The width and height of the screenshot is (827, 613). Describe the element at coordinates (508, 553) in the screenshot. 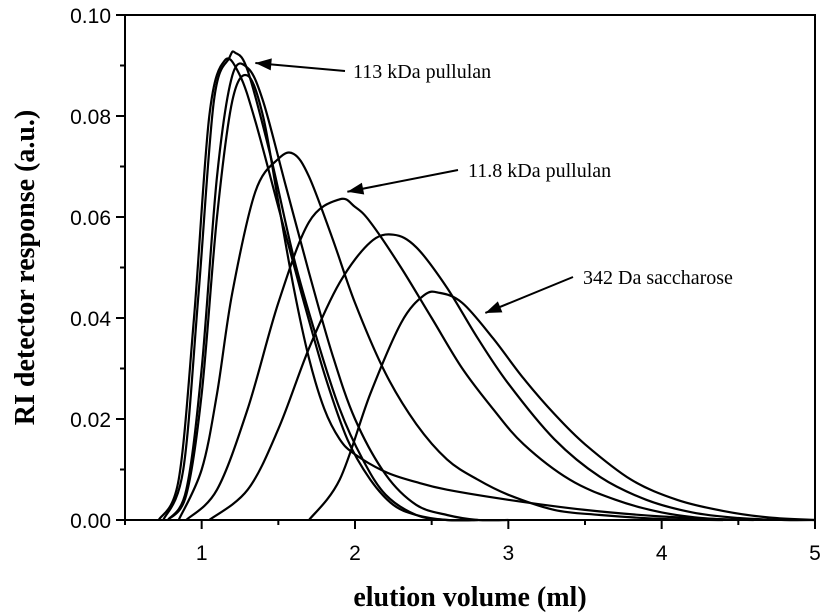

I see `x-tick-label: 3` at that location.